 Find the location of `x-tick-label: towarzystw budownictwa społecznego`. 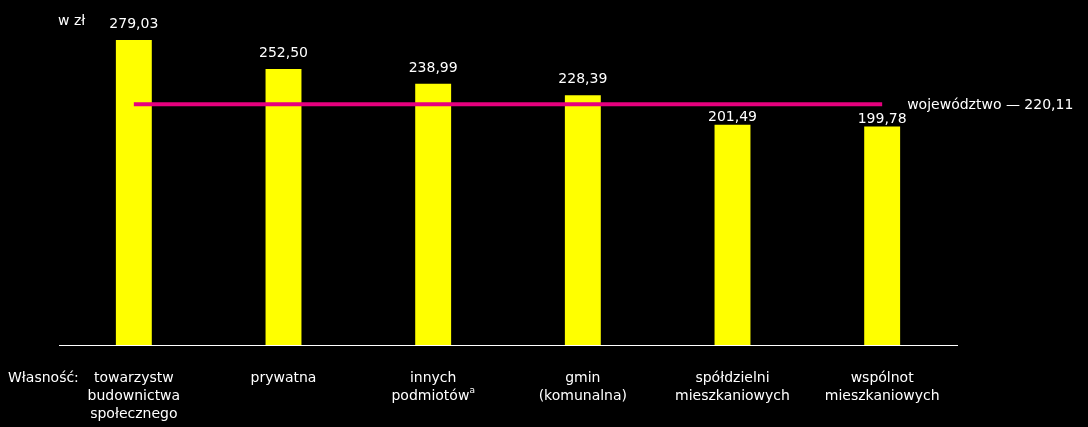

x-tick-label: towarzystw budownictwa społecznego is located at coordinates (134, 395).